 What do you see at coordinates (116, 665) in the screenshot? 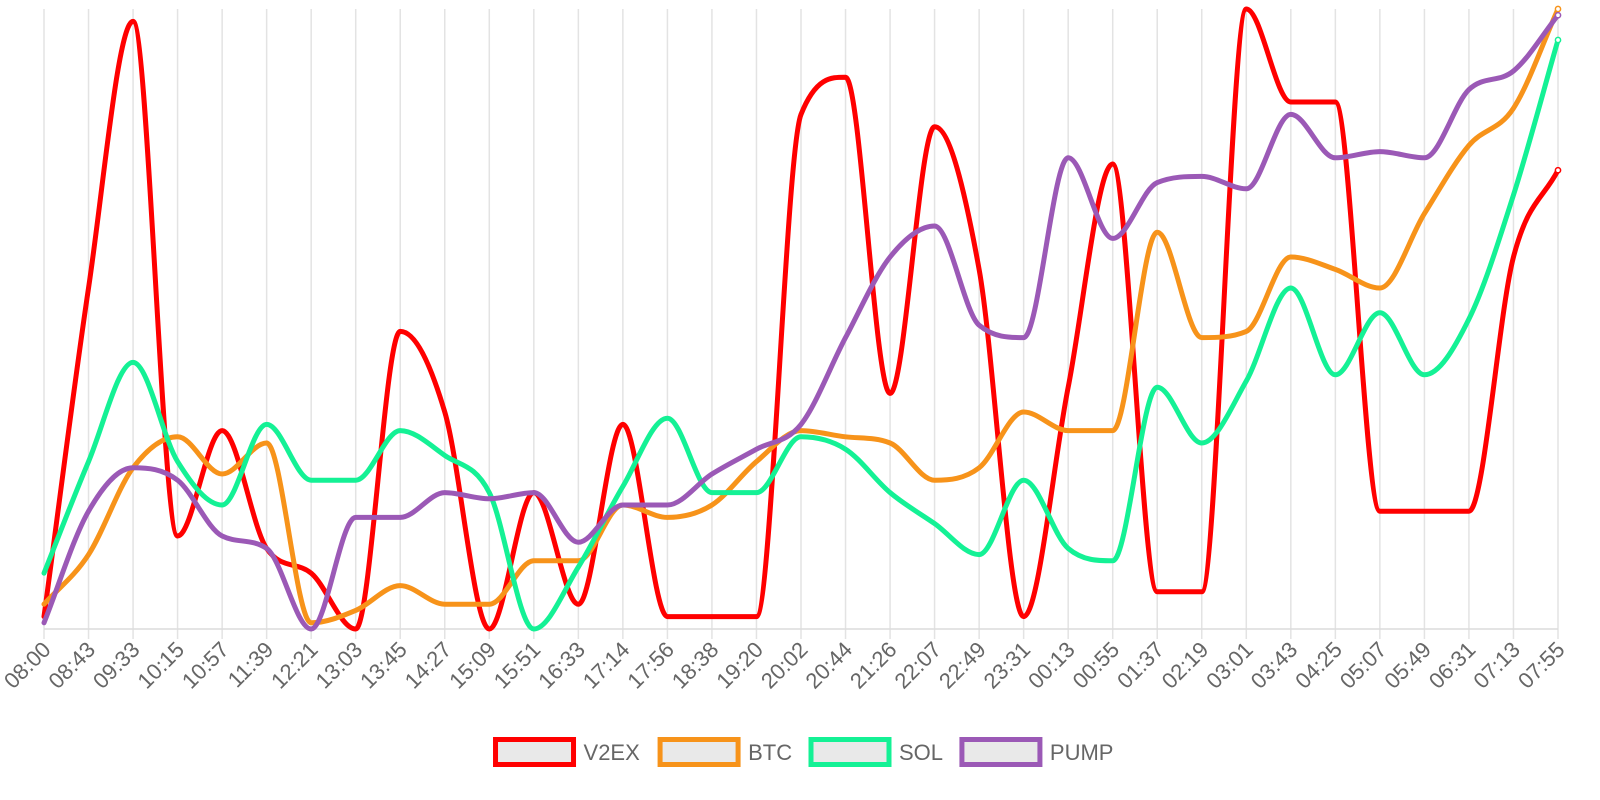
I see `x-tick-label: 09:33` at bounding box center [116, 665].